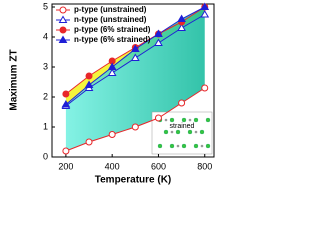  I want to click on y-tick-label: 4, so click(45, 36).